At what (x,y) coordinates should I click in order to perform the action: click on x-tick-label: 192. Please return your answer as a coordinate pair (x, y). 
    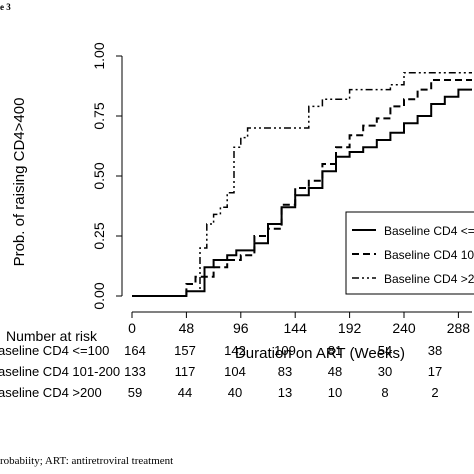
    Looking at the image, I should click on (350, 328).